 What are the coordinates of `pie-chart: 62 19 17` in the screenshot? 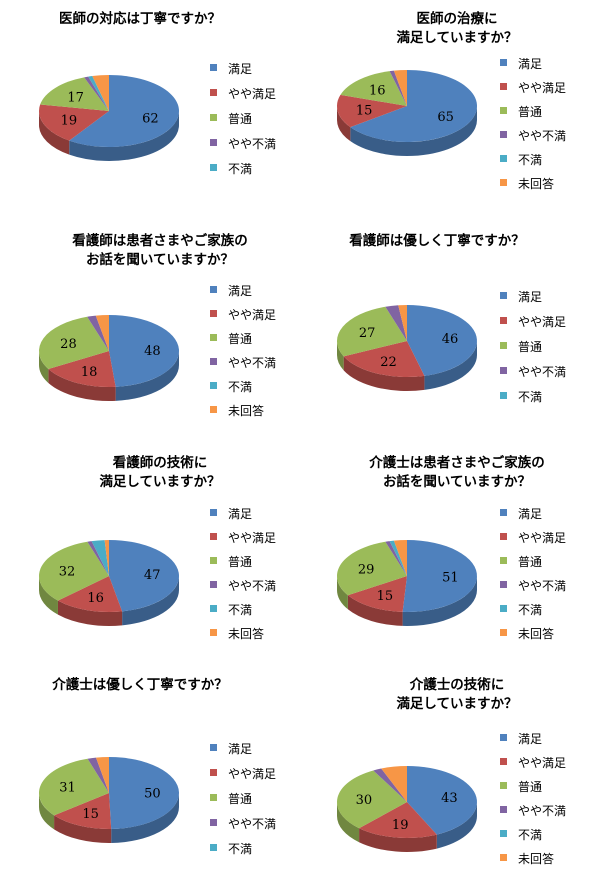 It's located at (109, 118).